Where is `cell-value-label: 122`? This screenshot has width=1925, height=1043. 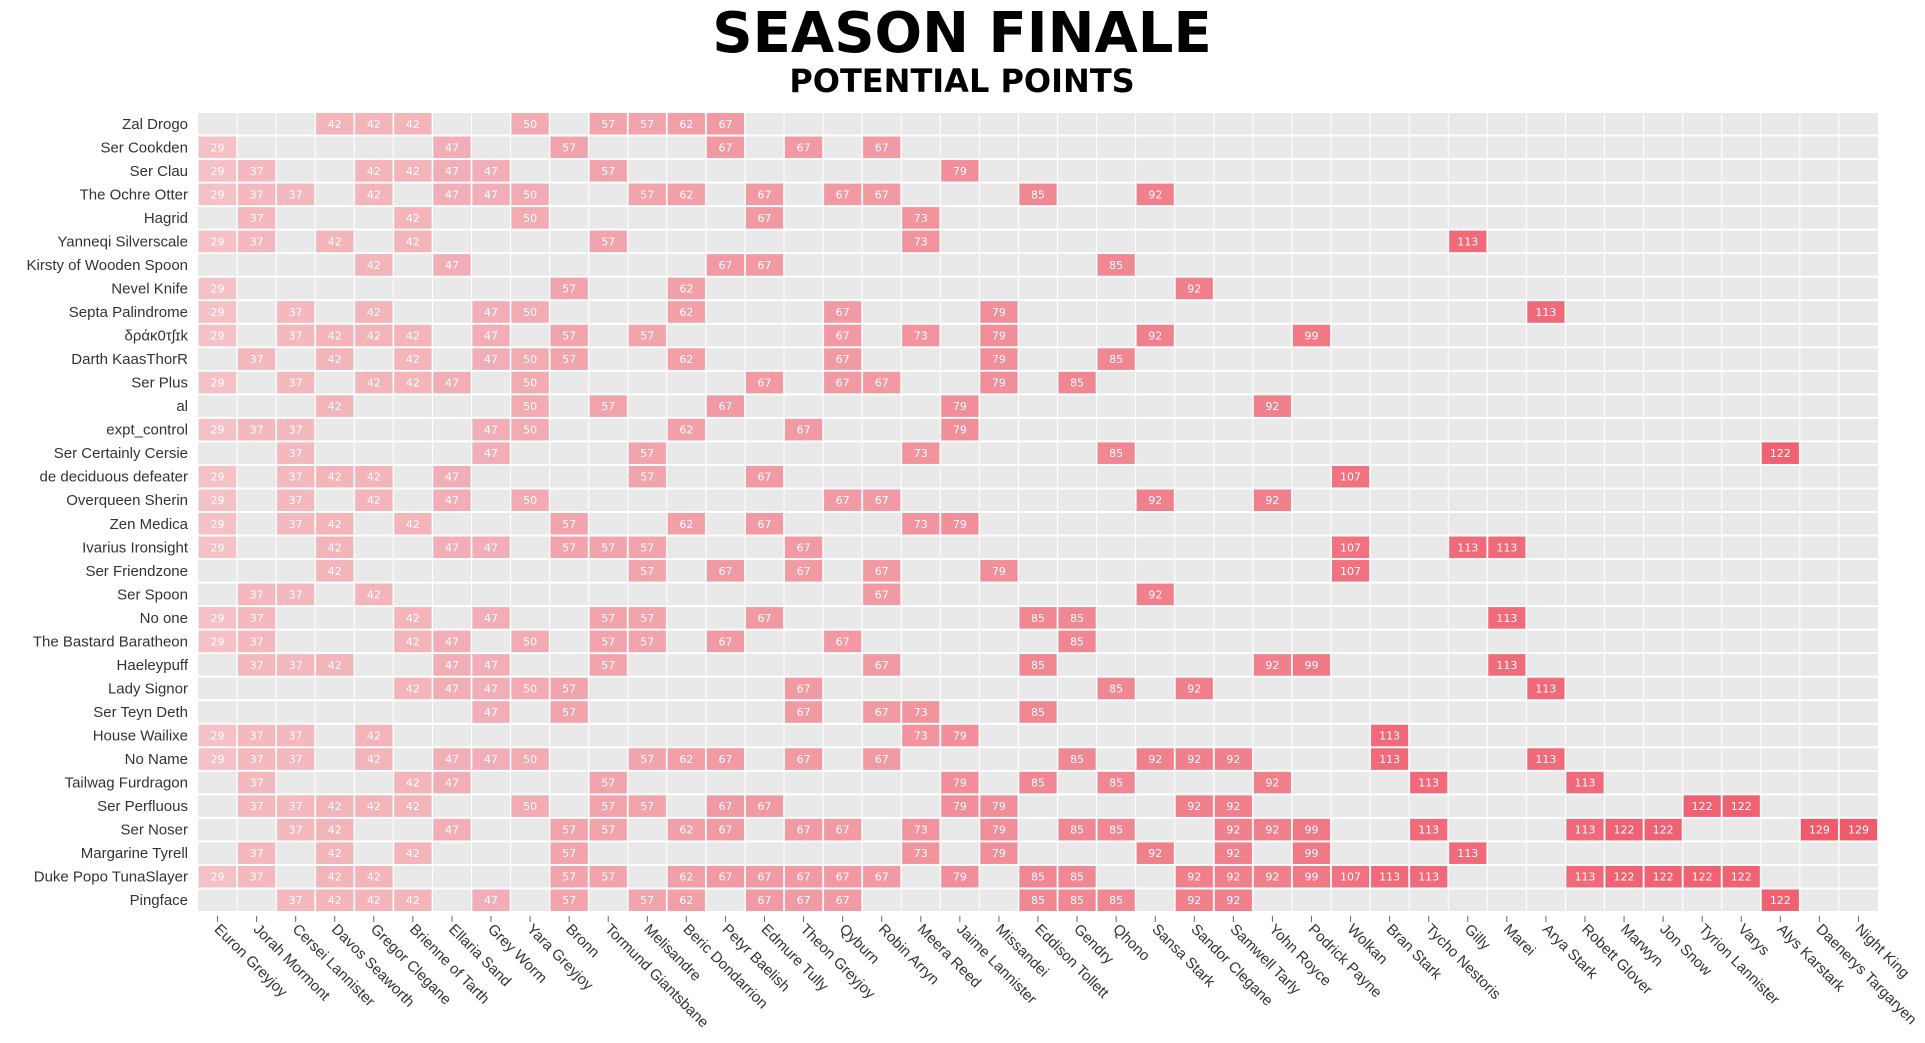
cell-value-label: 122 is located at coordinates (1741, 806).